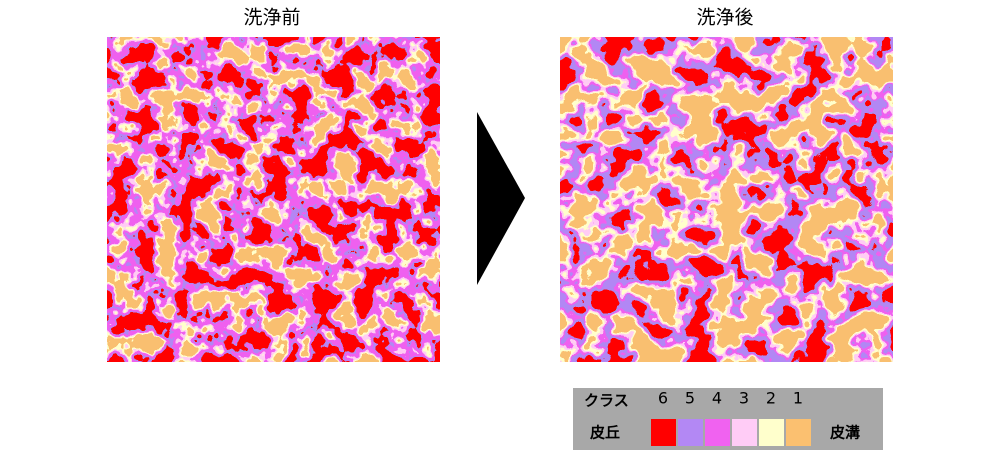 The height and width of the screenshot is (452, 1000). I want to click on panel-title: 洗浄後, so click(724, 18).